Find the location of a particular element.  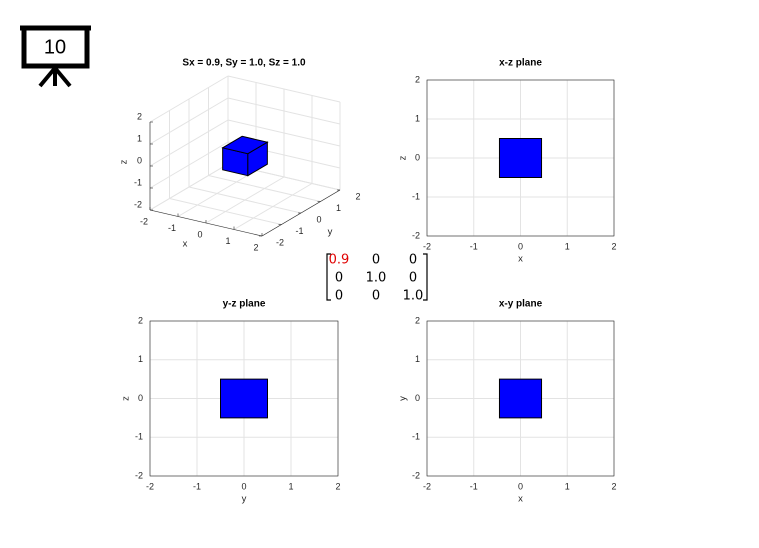

z-tick-label: 1 is located at coordinates (139, 138).